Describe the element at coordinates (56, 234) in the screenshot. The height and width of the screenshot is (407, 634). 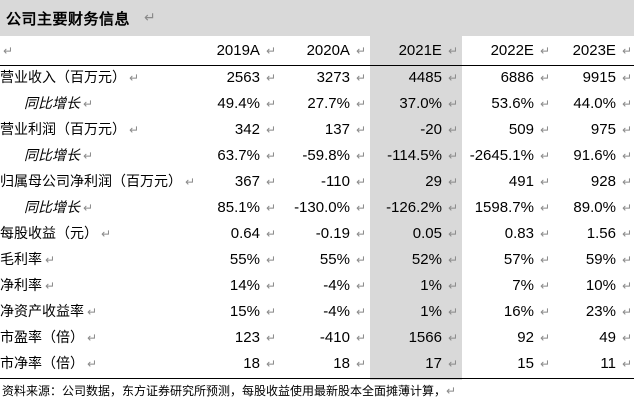
I see `row-label: 每股收益（元） ↵` at that location.